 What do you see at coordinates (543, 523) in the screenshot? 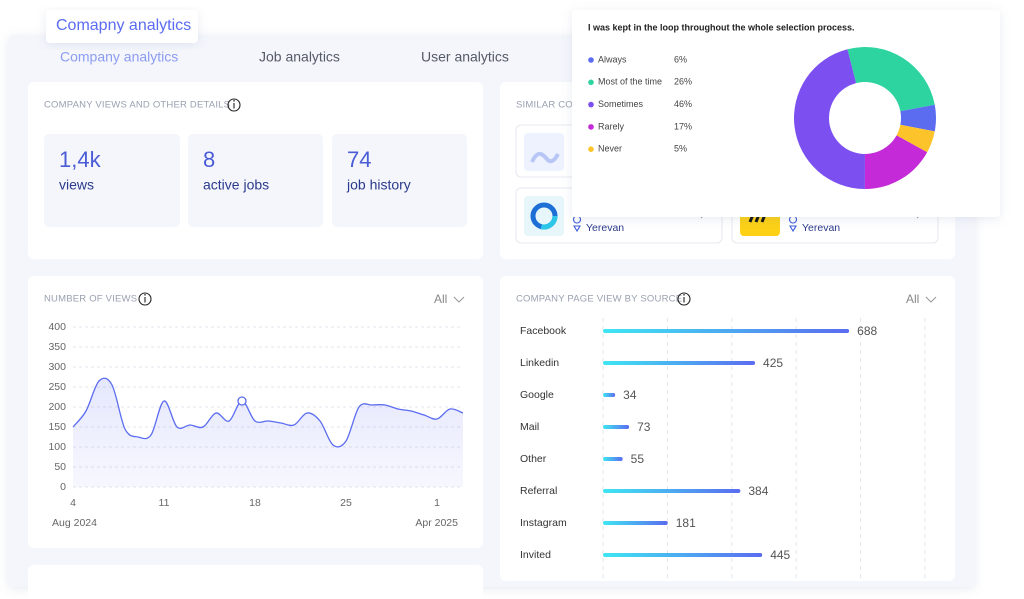
I see `category-label: Instagram` at bounding box center [543, 523].